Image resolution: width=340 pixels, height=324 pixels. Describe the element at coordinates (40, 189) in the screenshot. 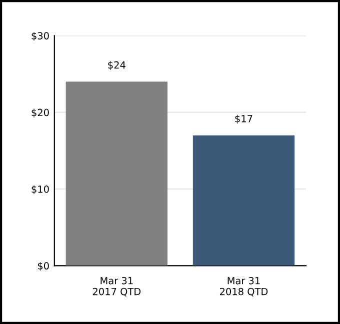

I see `y-tick-label: $10` at that location.